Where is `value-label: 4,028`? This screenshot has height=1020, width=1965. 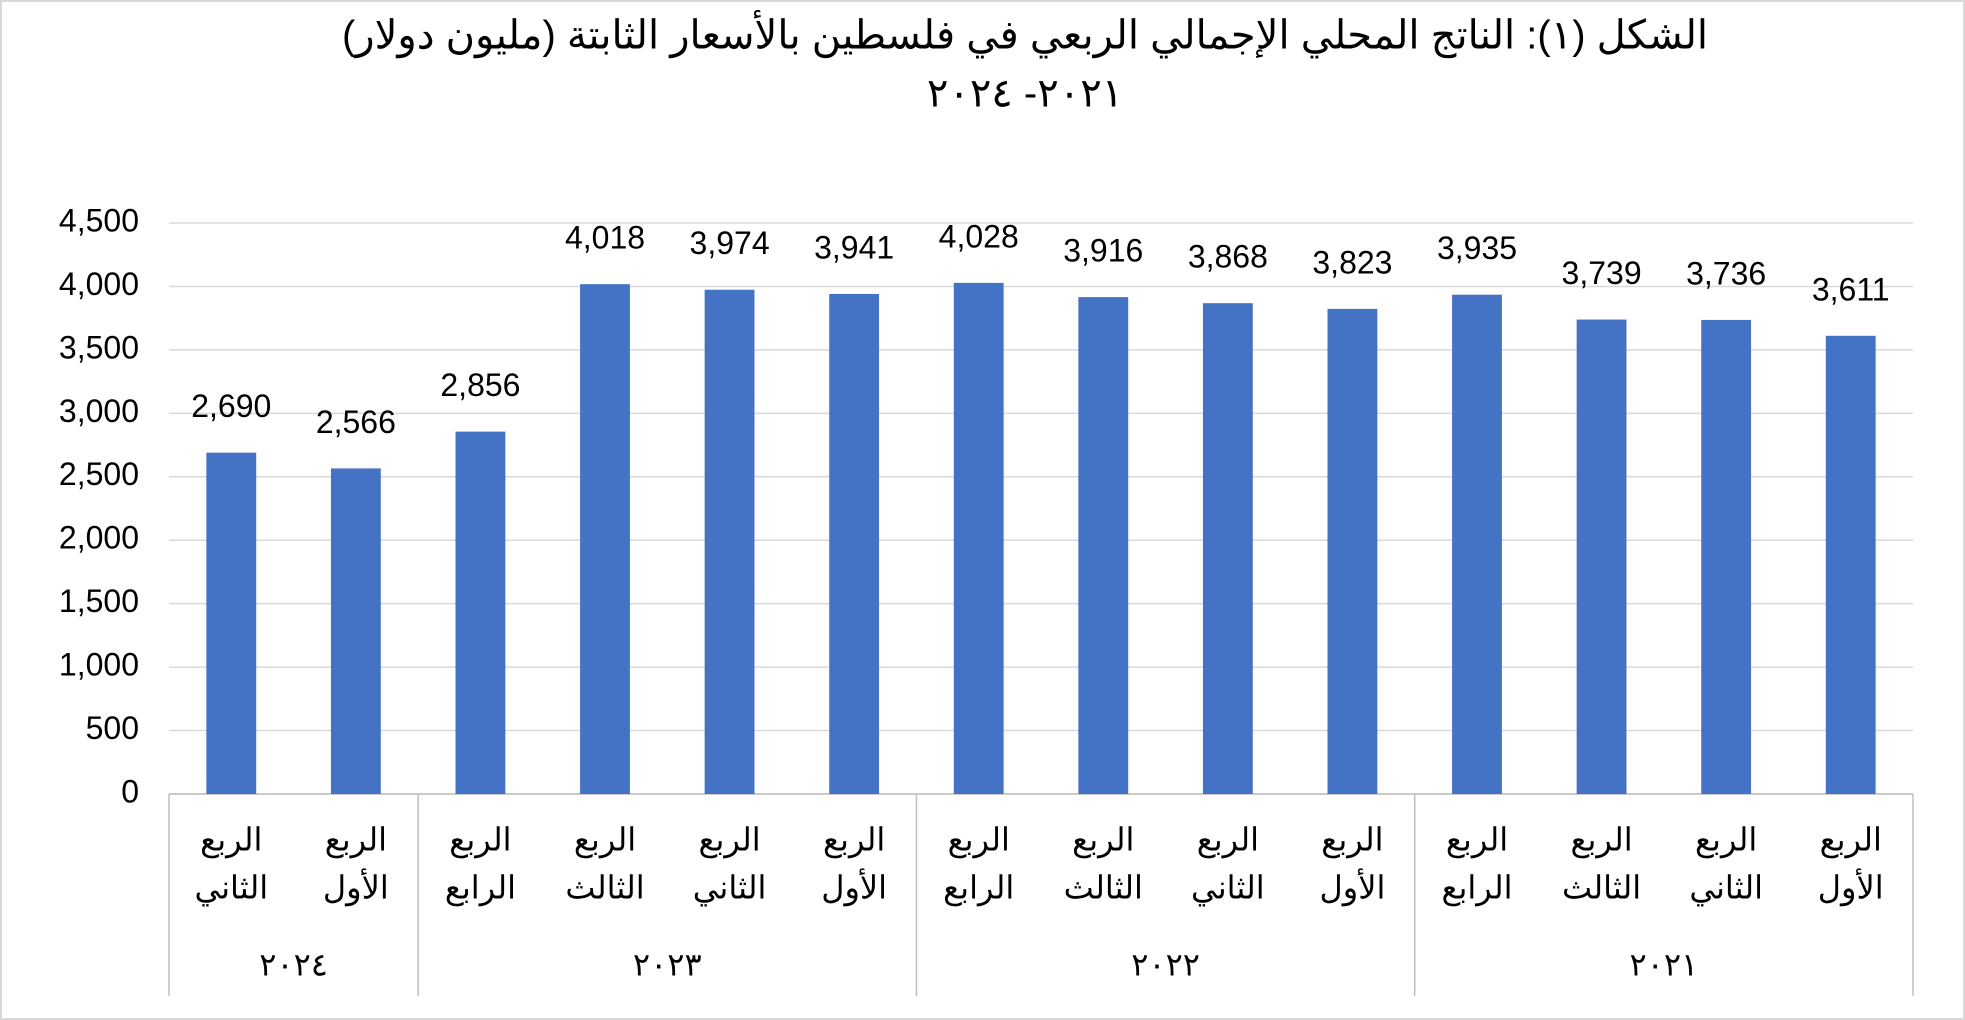
value-label: 4,028 is located at coordinates (979, 236).